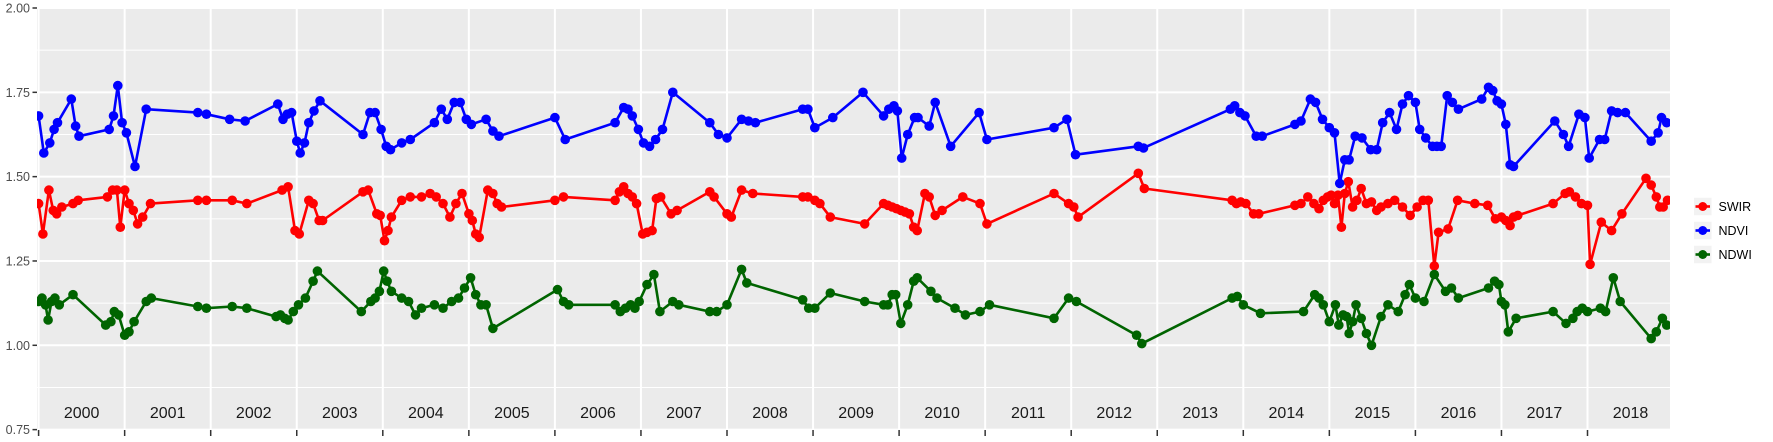  I want to click on x-axis-label: 2000, so click(82, 413).